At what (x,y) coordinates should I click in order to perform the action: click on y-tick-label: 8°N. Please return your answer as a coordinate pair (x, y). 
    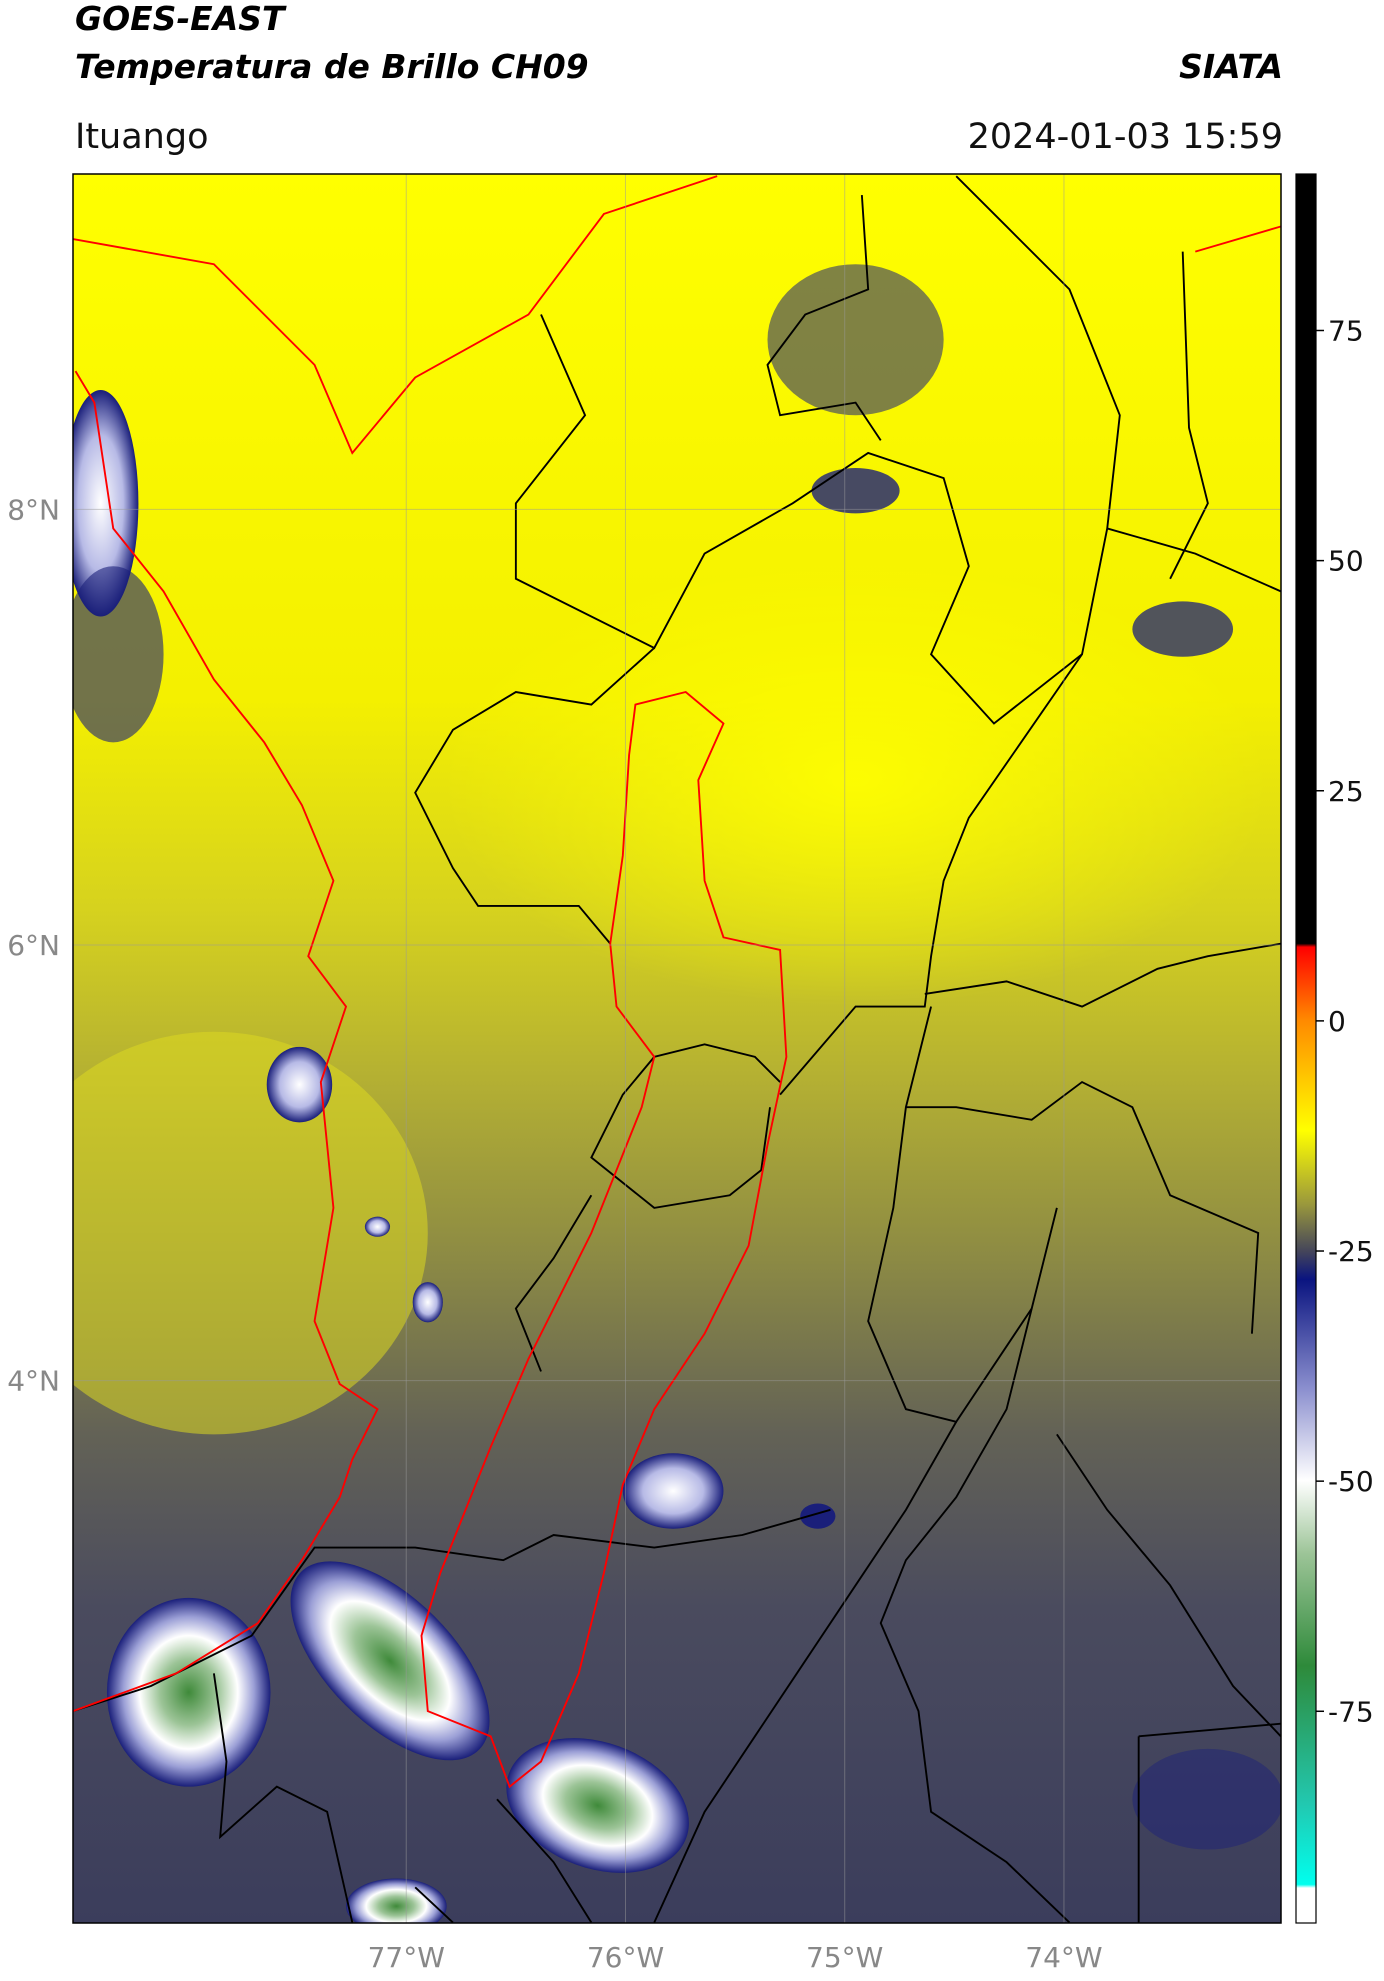
    Looking at the image, I should click on (33, 509).